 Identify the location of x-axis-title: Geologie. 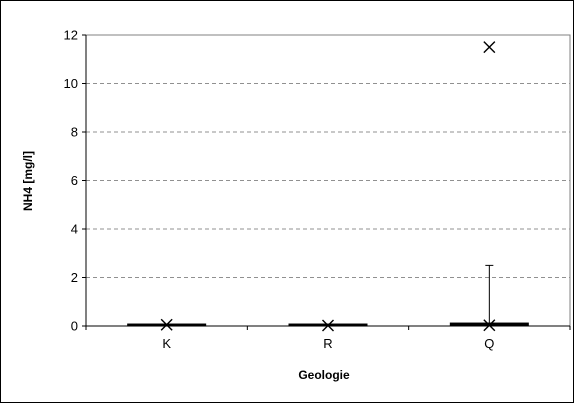
(324, 375).